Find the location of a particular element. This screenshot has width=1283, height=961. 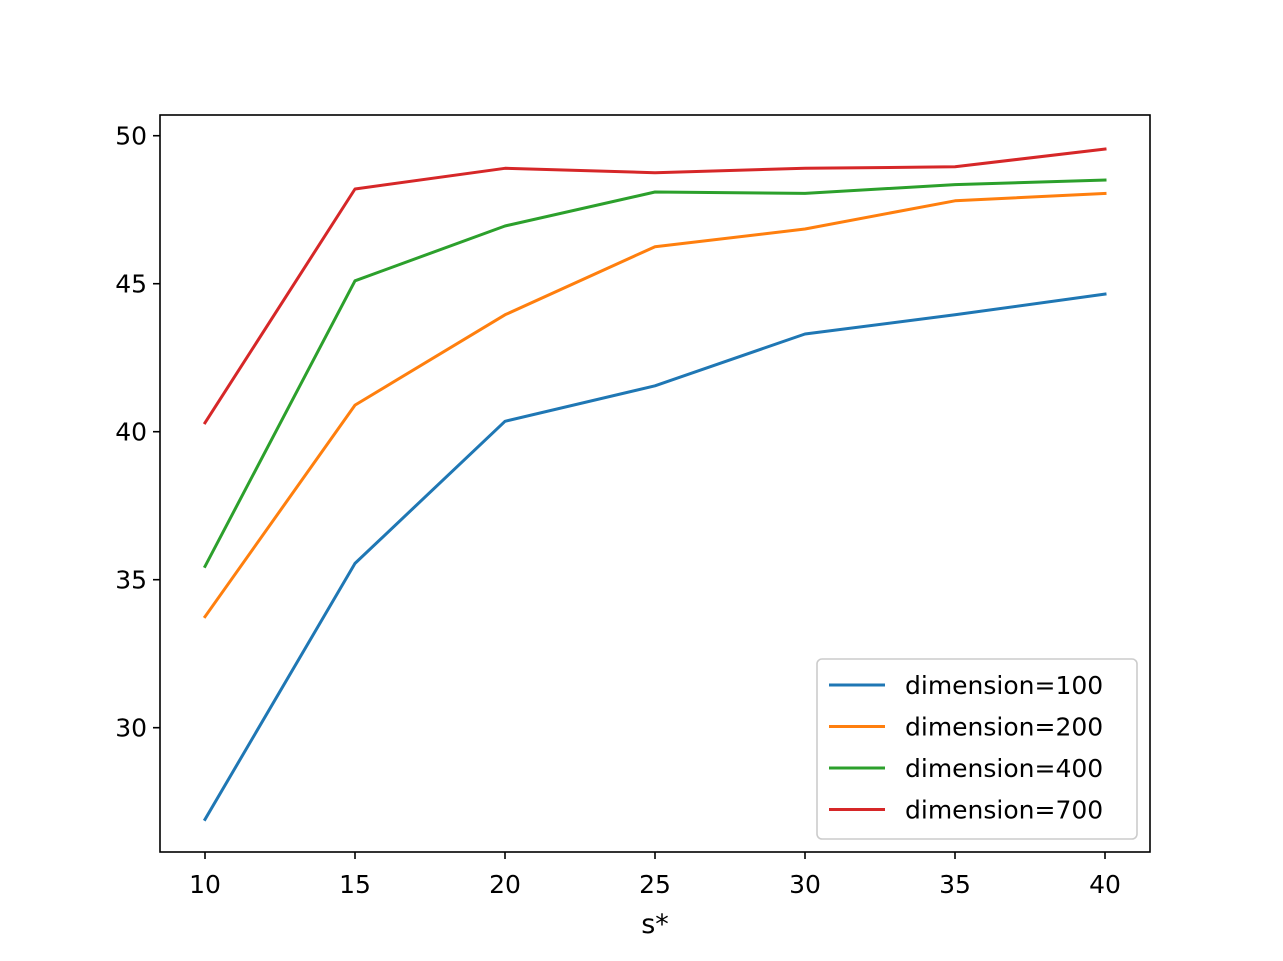

legend-box is located at coordinates (977, 749).